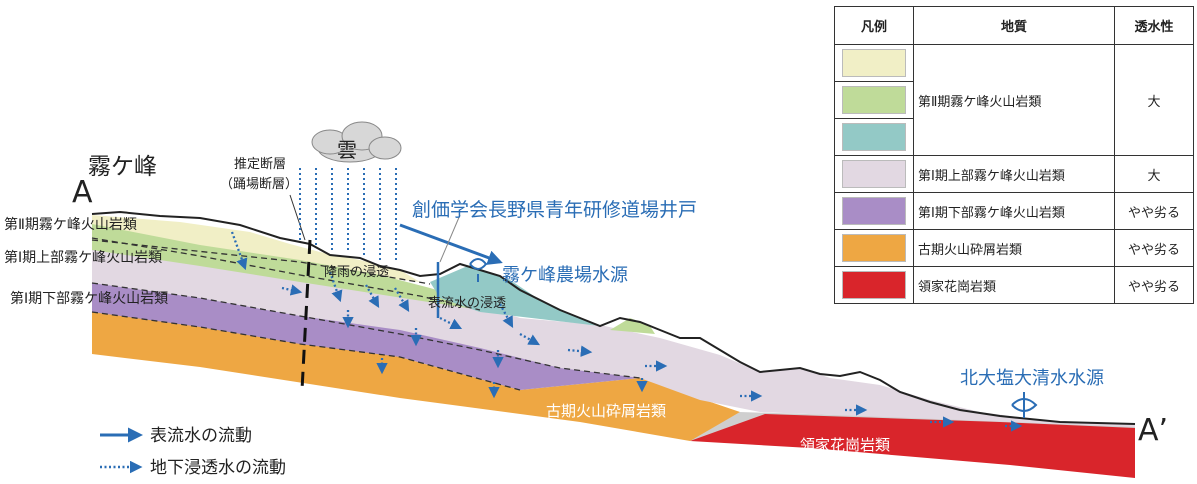 The width and height of the screenshot is (1197, 484). Describe the element at coordinates (218, 468) in the screenshot. I see `groundwater-flow-legend-label: 地下浸透水の流動` at that location.